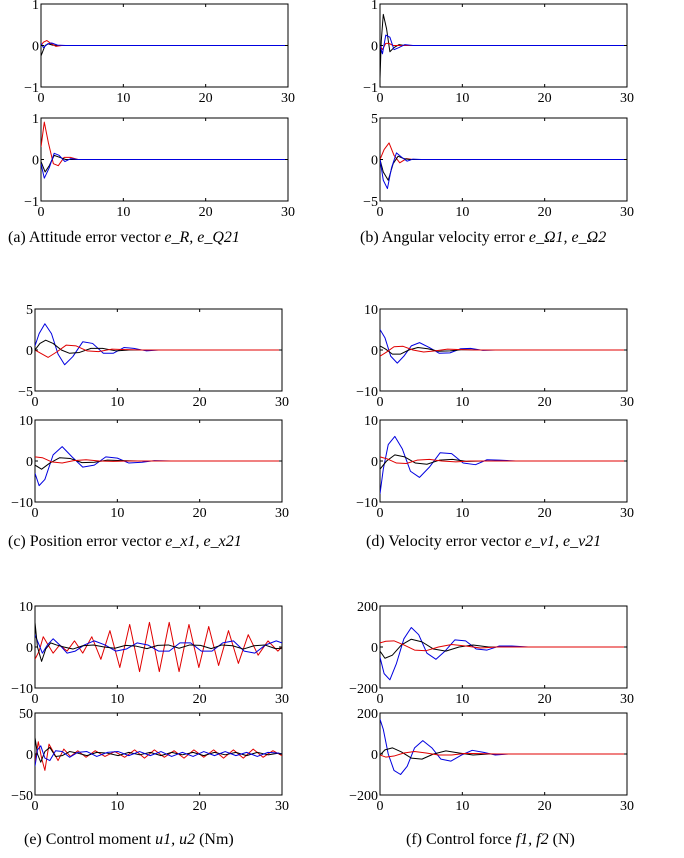 The width and height of the screenshot is (684, 858). I want to click on y-tick-label: −50, so click(22, 796).